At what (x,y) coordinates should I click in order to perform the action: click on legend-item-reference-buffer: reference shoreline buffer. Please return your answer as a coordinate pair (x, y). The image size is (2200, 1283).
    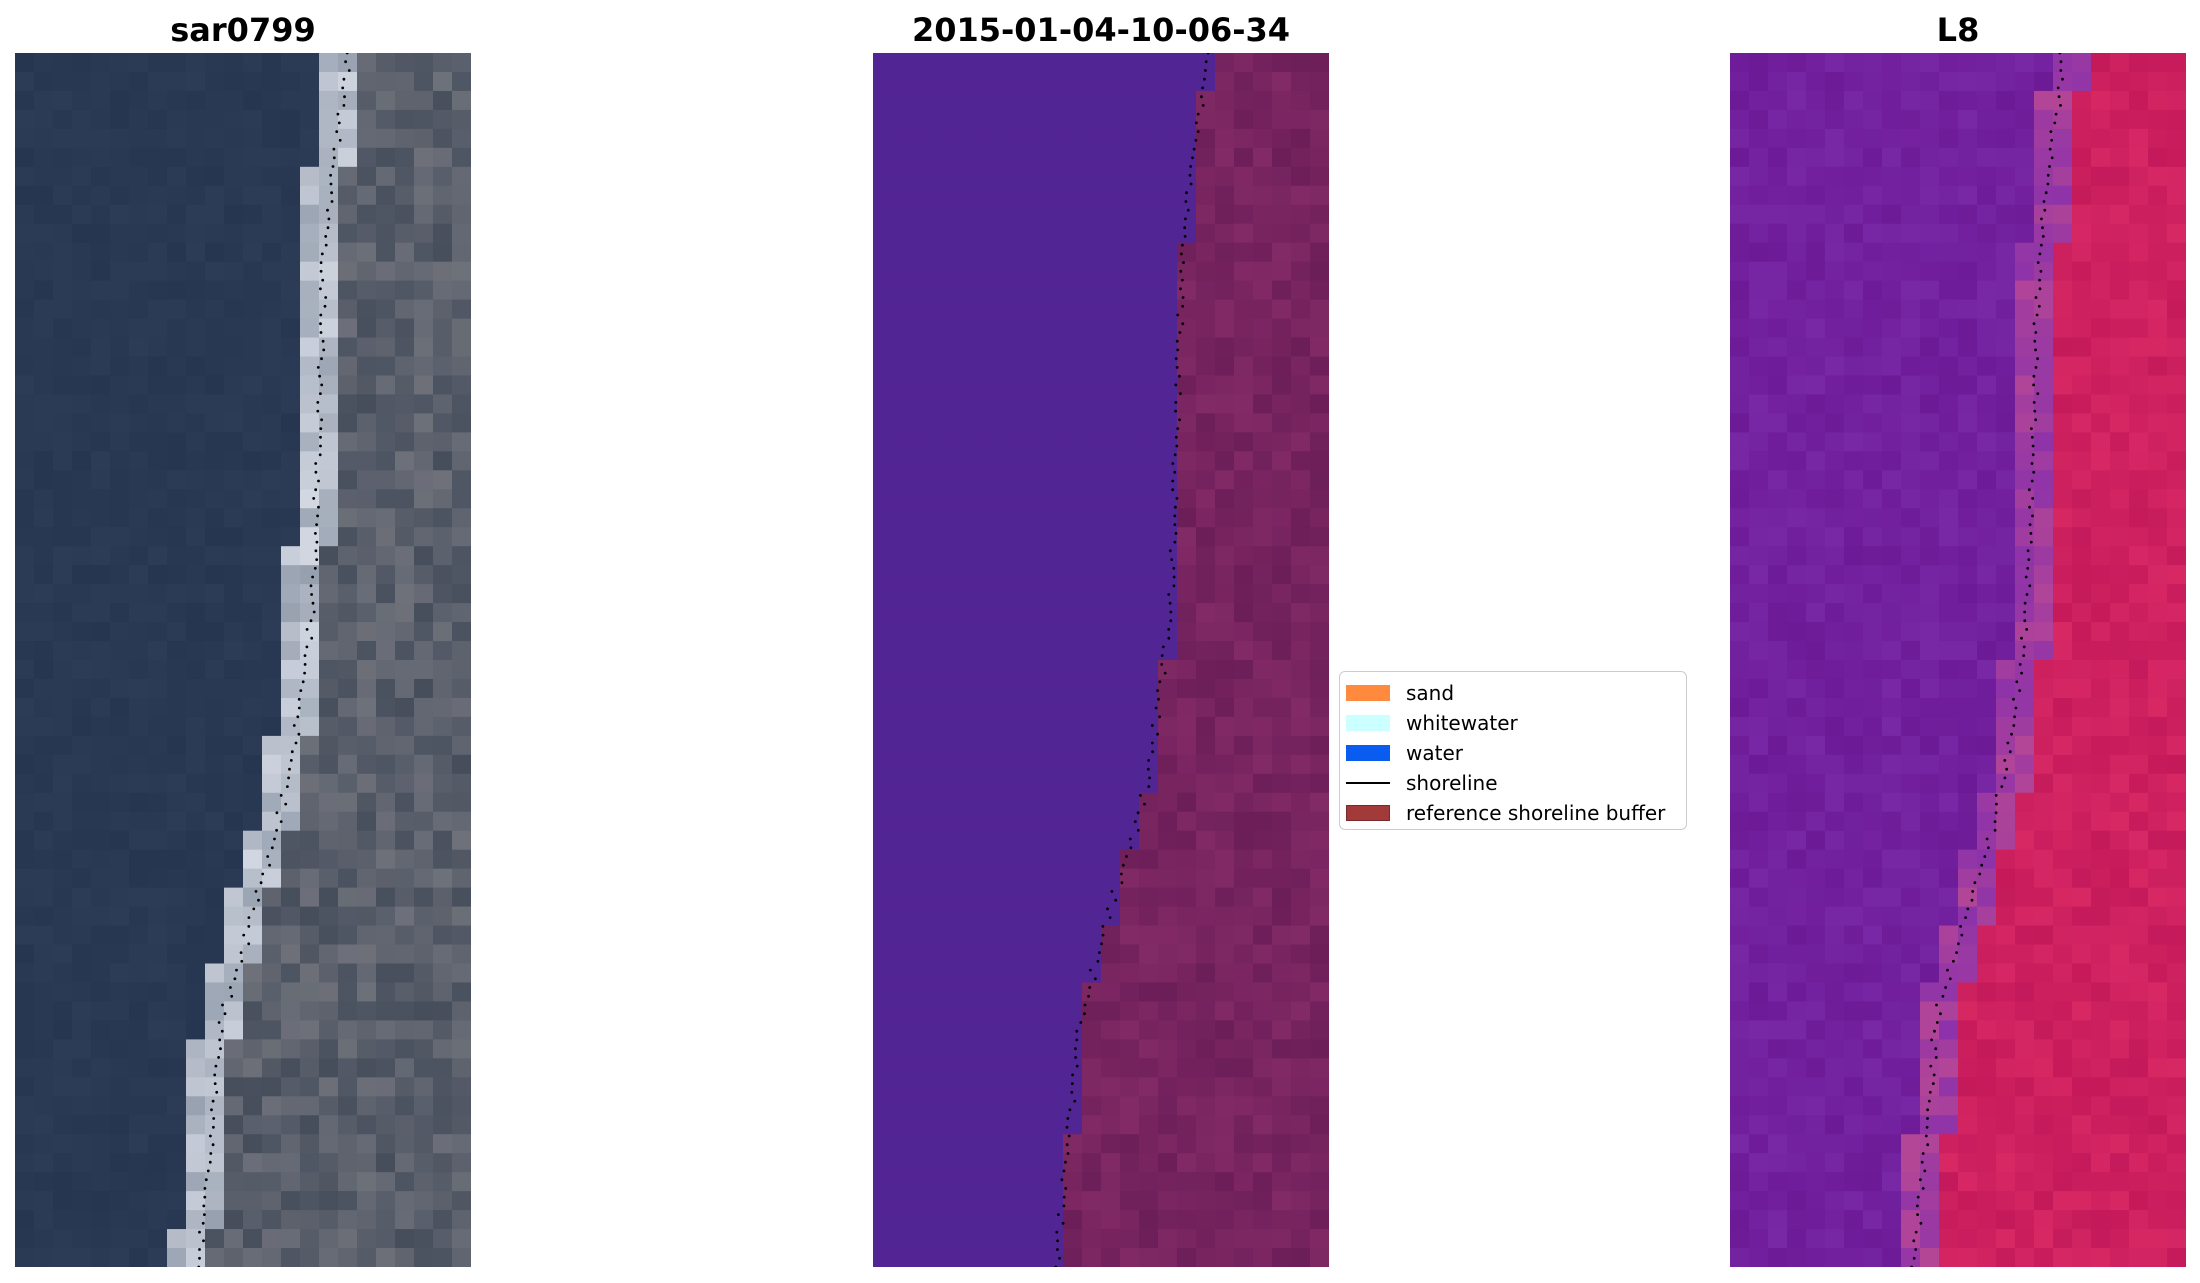
    Looking at the image, I should click on (1505, 813).